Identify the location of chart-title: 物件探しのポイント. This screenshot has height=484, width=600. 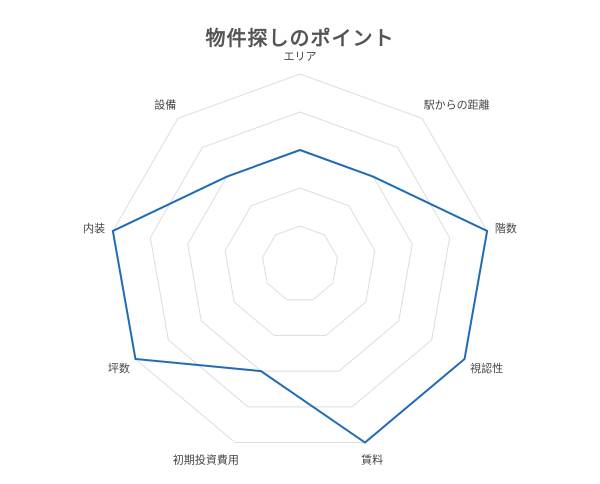
(300, 38).